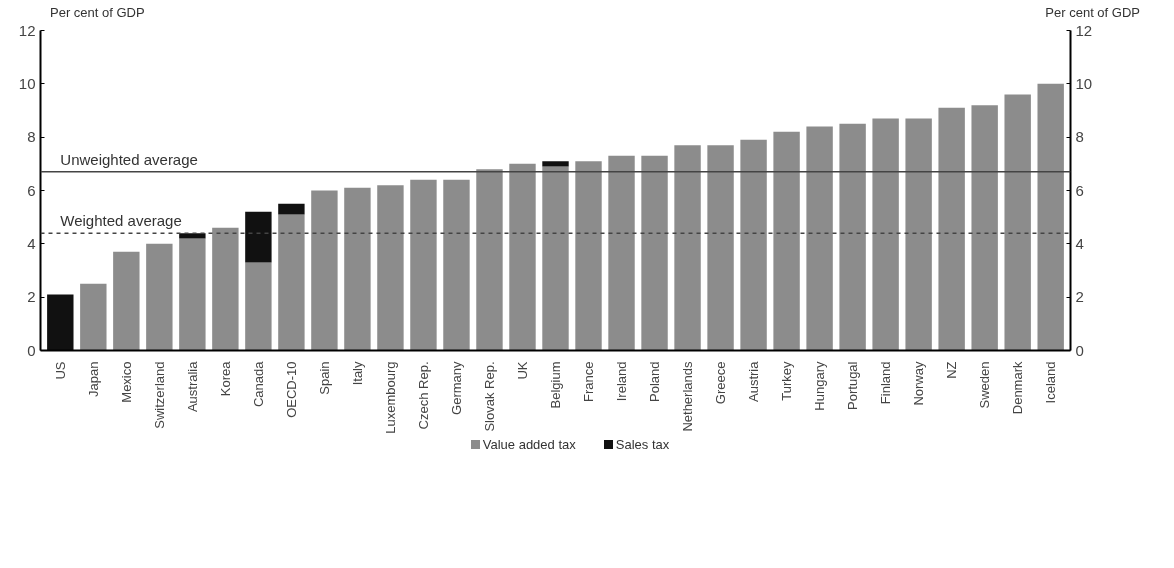 This screenshot has height=568, width=1174. I want to click on y-tick-label: 2, so click(31, 297).